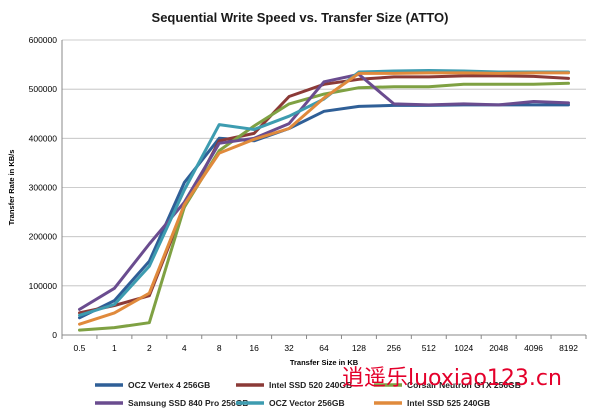 The image size is (600, 420). What do you see at coordinates (533, 348) in the screenshot?
I see `x-tick-label: 4096` at bounding box center [533, 348].